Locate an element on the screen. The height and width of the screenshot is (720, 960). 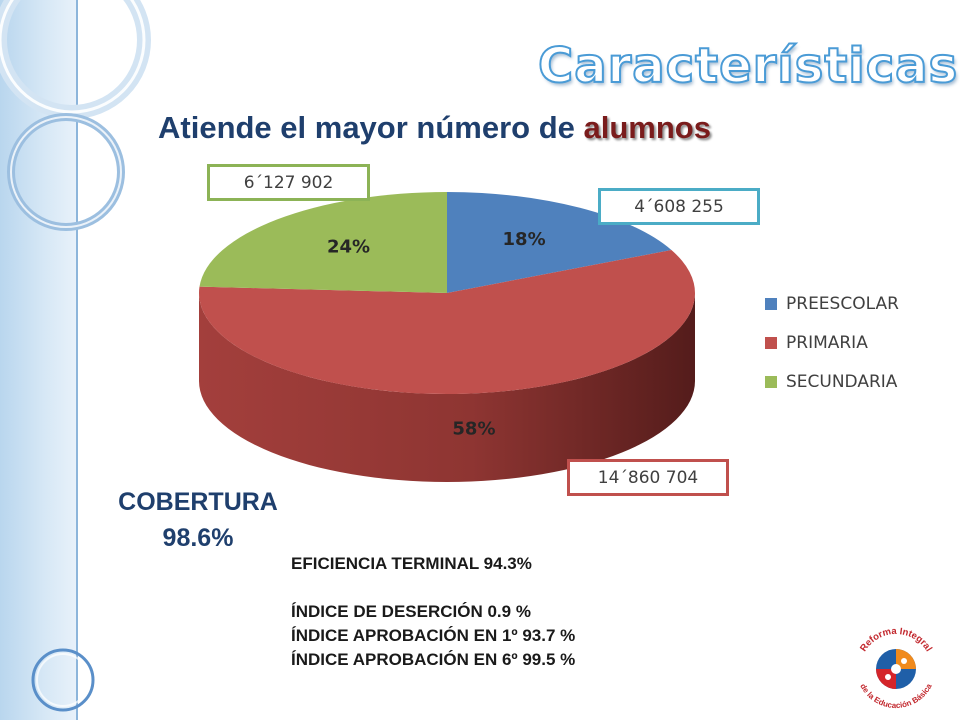
chart-subtitle: Atiende el mayor número de alumnos is located at coordinates (434, 128).